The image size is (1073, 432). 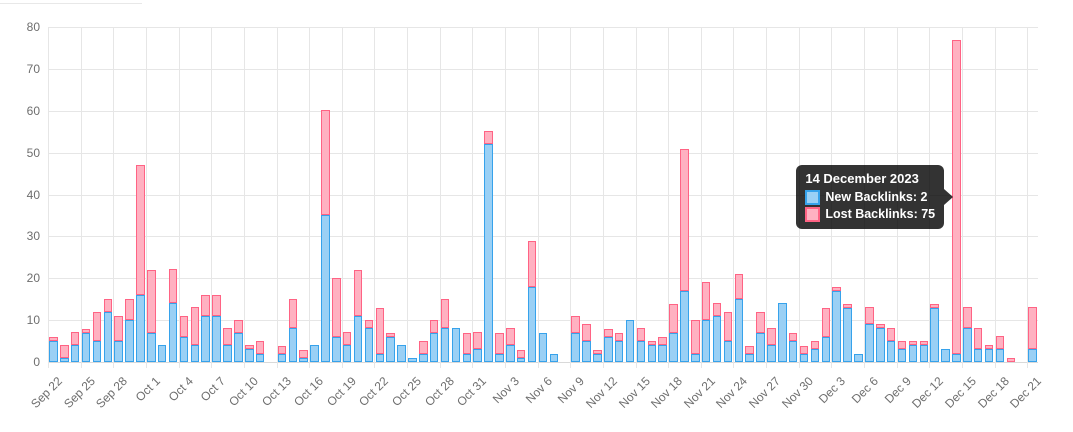 I want to click on x-gridline, so click(x=310, y=197).